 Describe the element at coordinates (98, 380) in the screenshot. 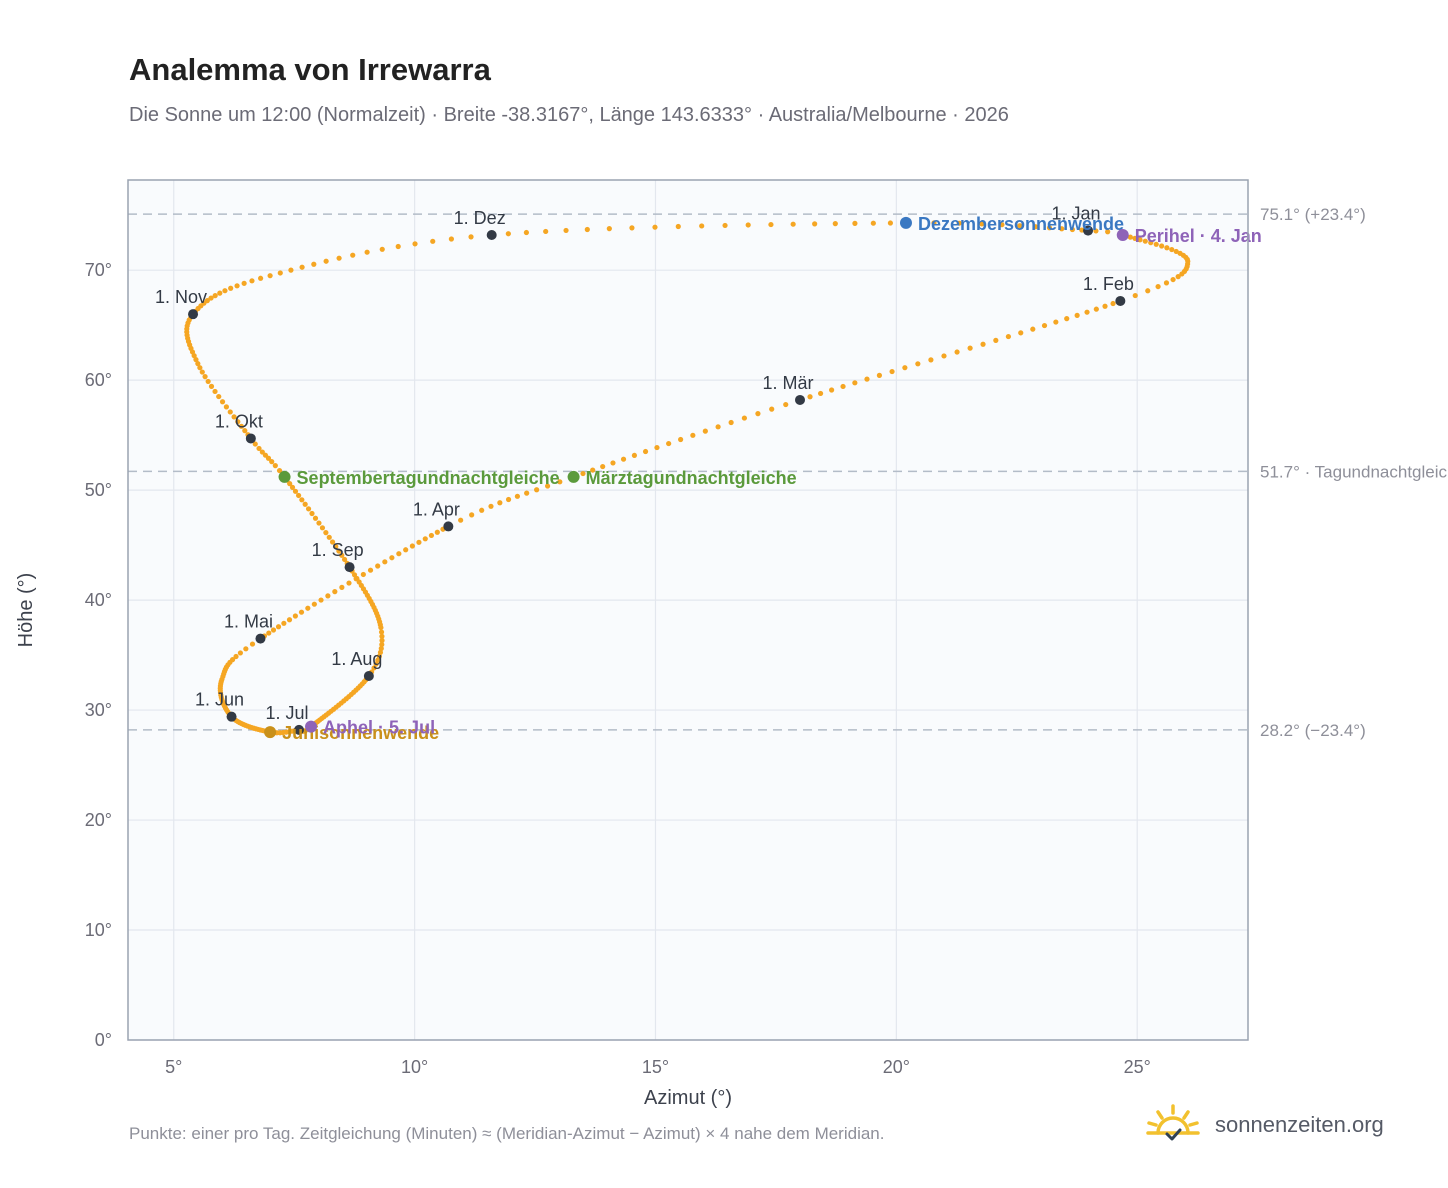

I see `y-tick-label: 60°` at that location.